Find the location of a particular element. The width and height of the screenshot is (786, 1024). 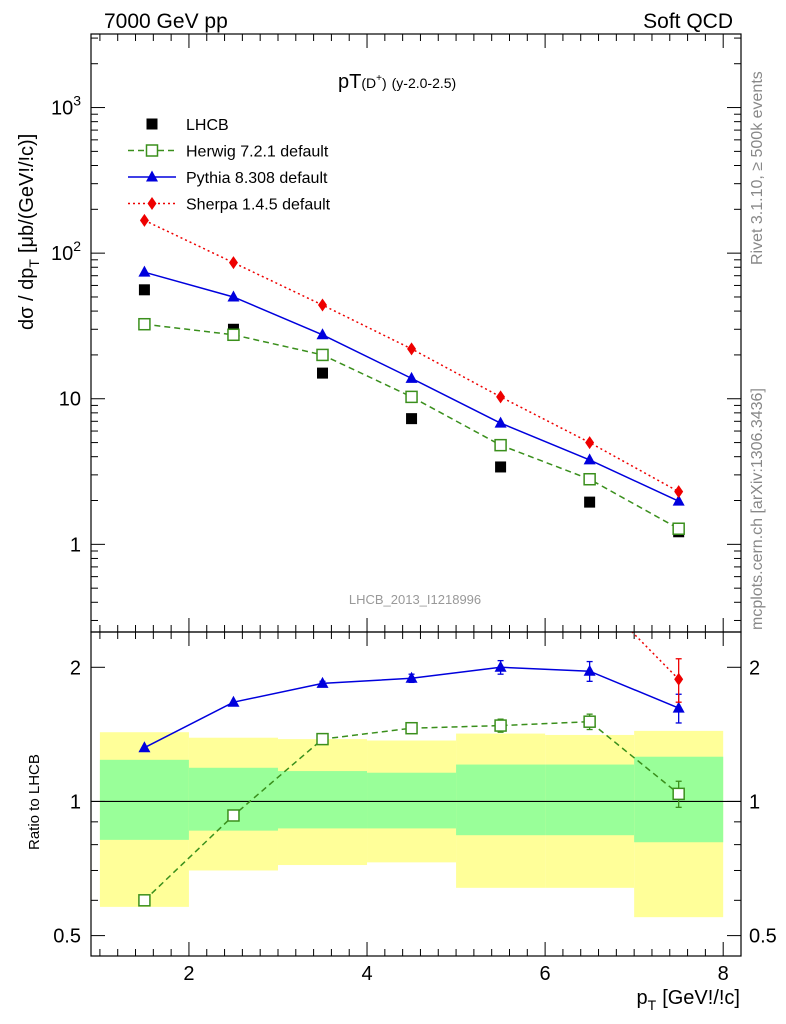

legend-label: Sherpa 1.4.5 default is located at coordinates (258, 205).